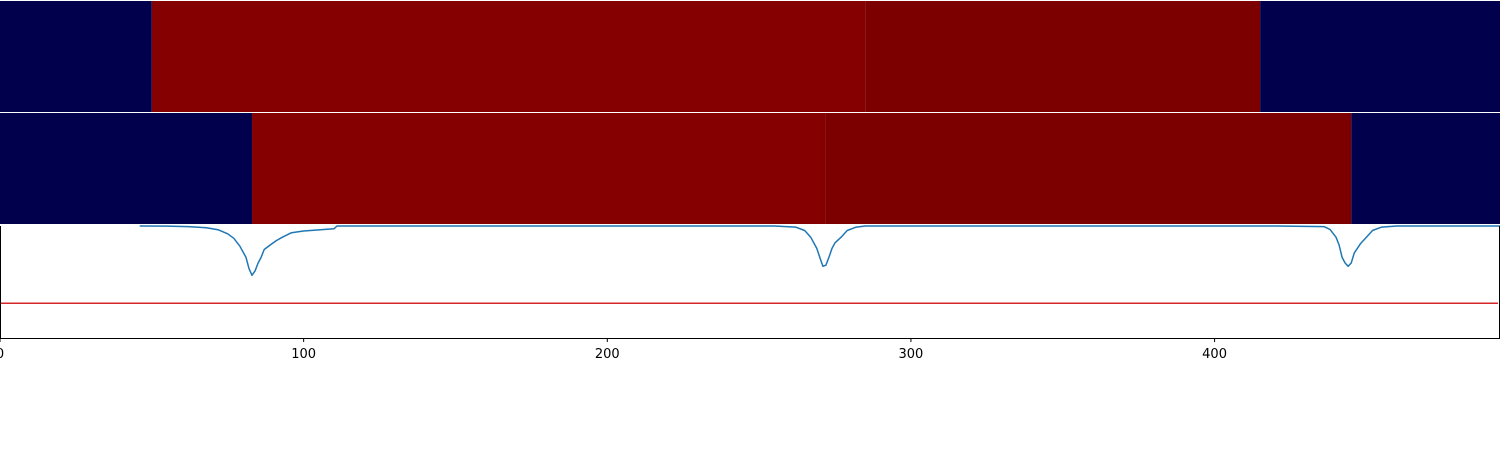  Describe the element at coordinates (750, 350) in the screenshot. I see `x-axis: 0 100 200 300 400` at that location.